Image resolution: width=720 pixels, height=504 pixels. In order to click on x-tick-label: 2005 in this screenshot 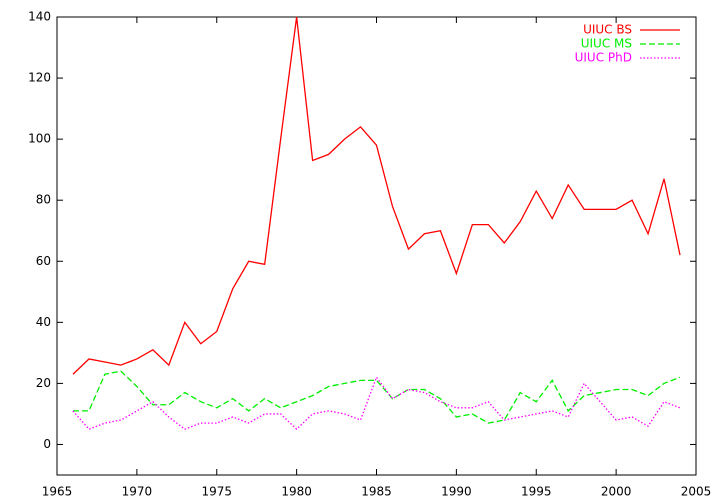, I will do `click(696, 492)`.